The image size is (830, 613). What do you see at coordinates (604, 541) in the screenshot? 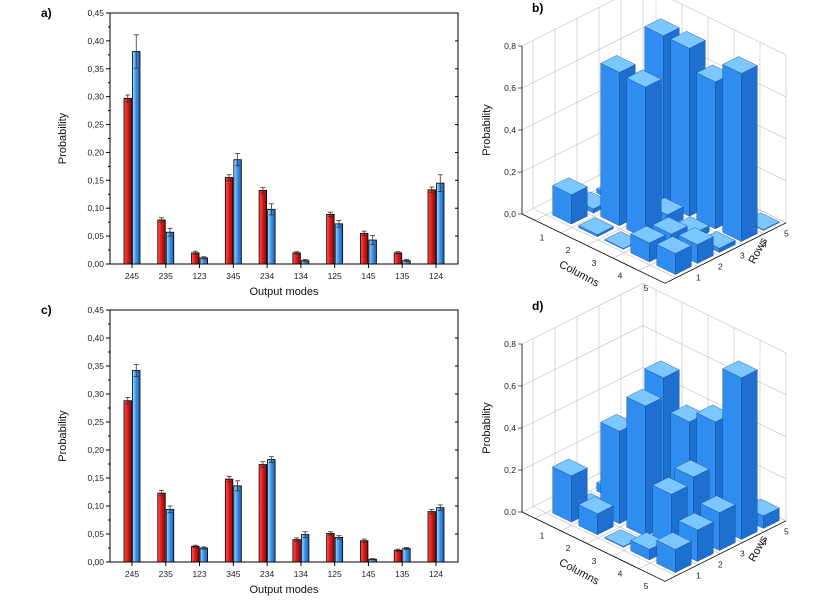
I see `floor-grid-line` at bounding box center [604, 541].